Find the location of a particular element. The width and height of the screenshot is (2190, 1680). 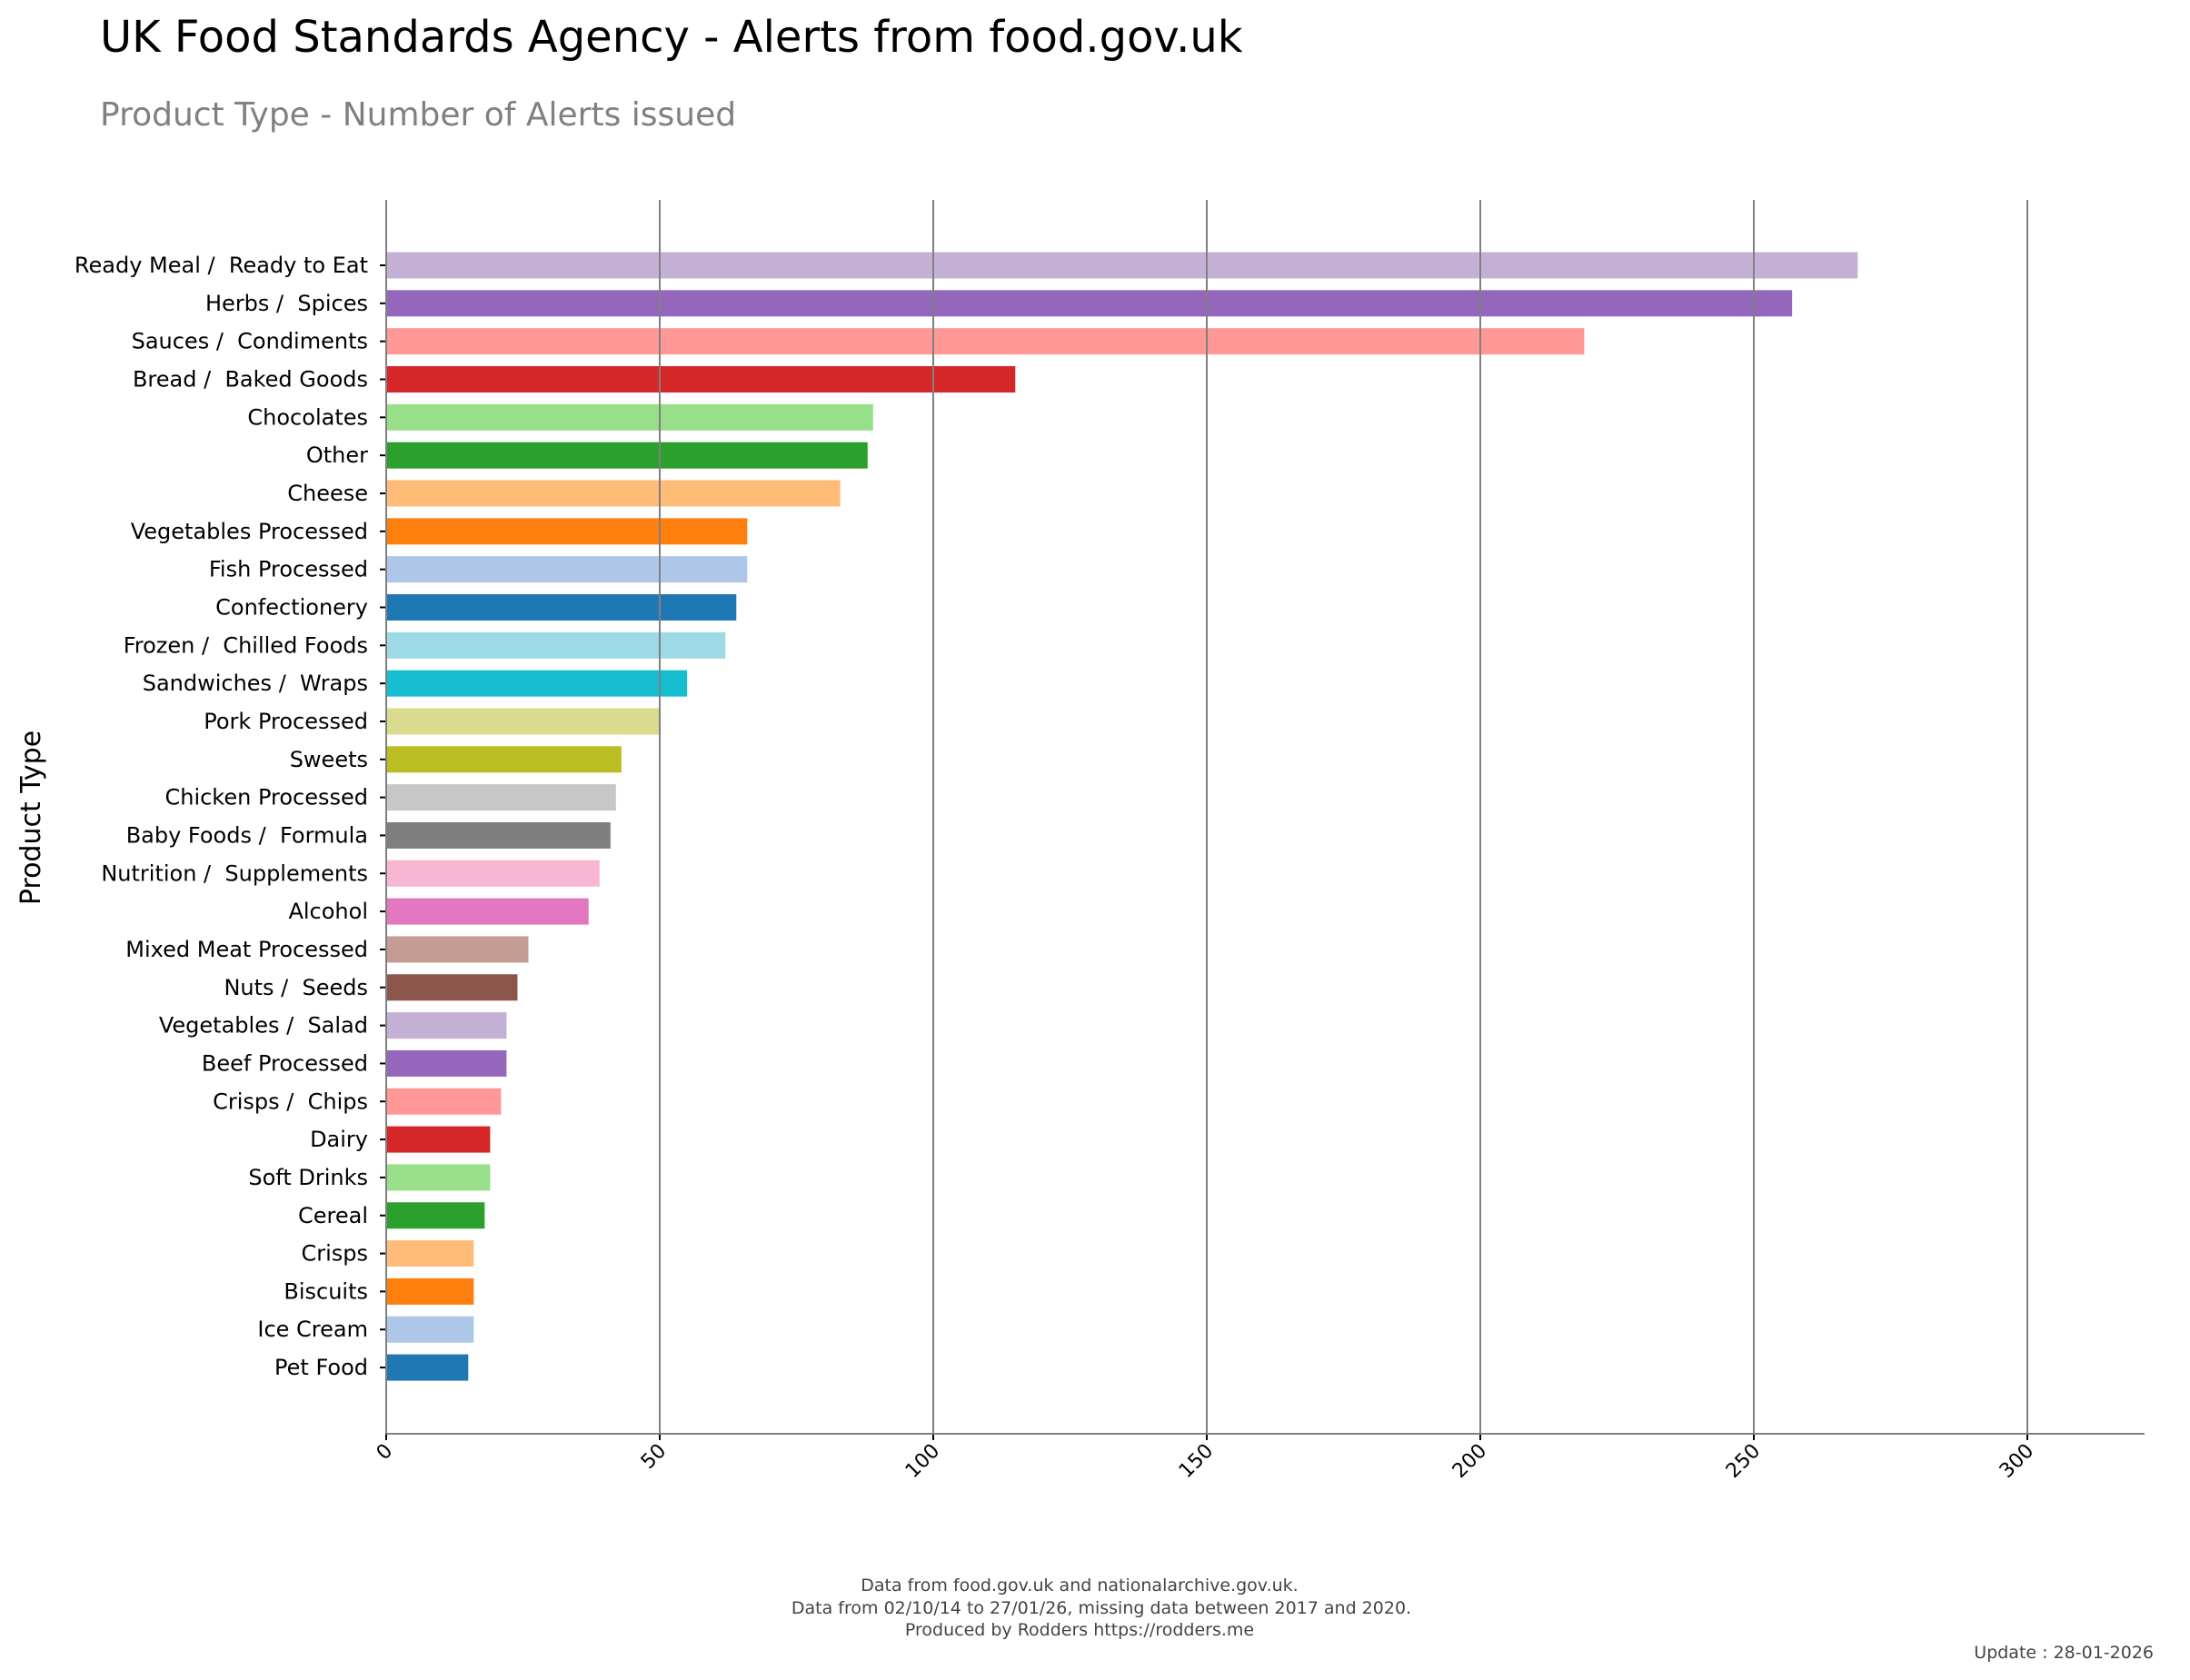

y-tick-label: Vegetables Processed is located at coordinates (250, 531).